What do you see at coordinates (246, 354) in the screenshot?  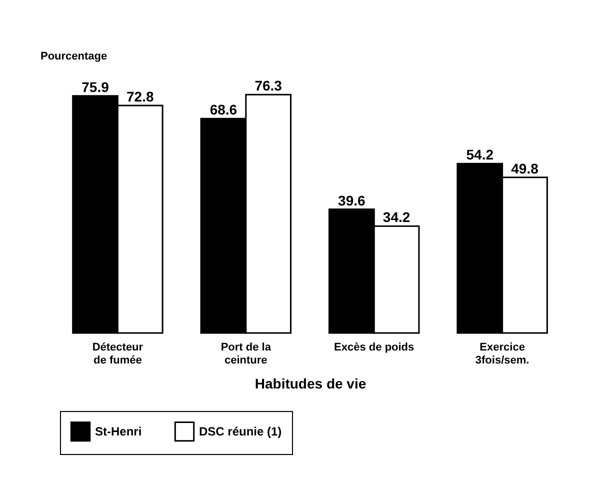 I see `x-tick-label: Port de la ceinture` at bounding box center [246, 354].